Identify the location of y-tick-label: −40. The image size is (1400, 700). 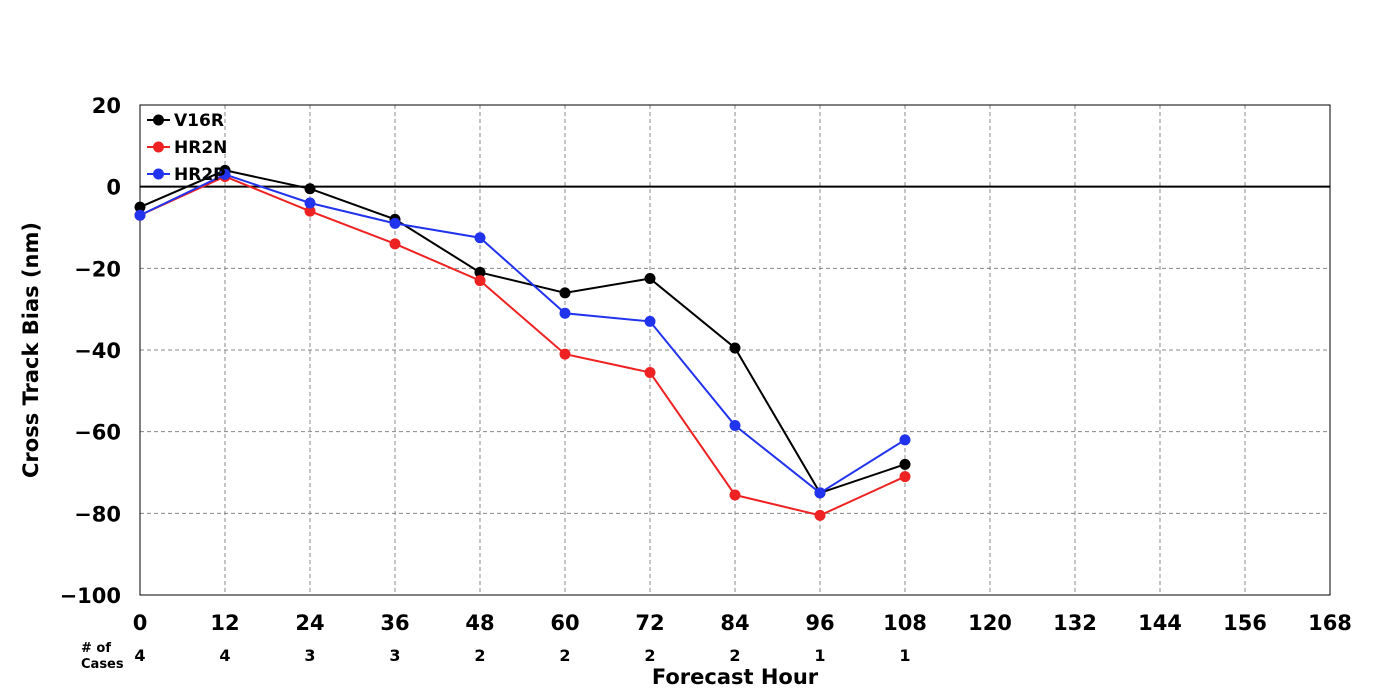
(97, 351).